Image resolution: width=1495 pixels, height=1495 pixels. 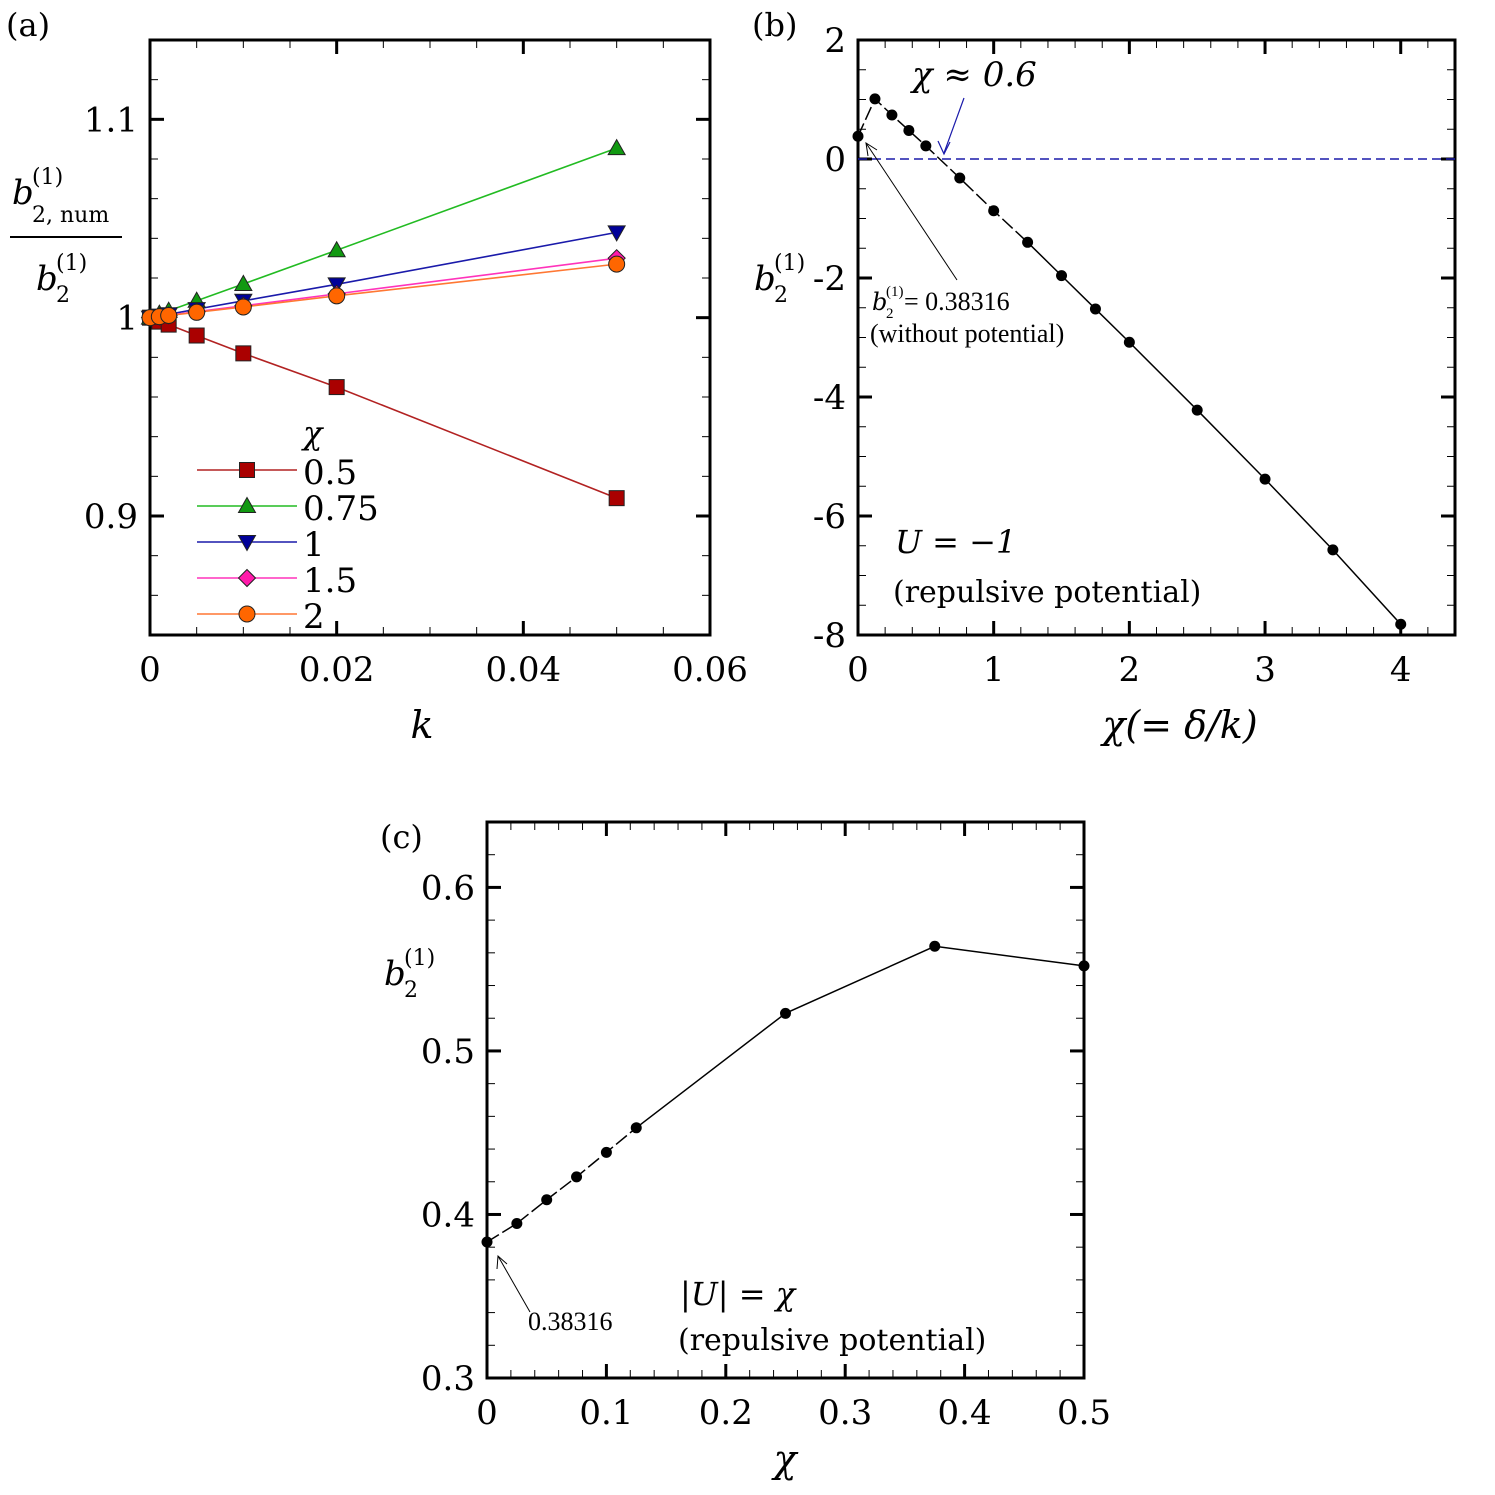 I want to click on series-line-chi-0.75, so click(x=383, y=233).